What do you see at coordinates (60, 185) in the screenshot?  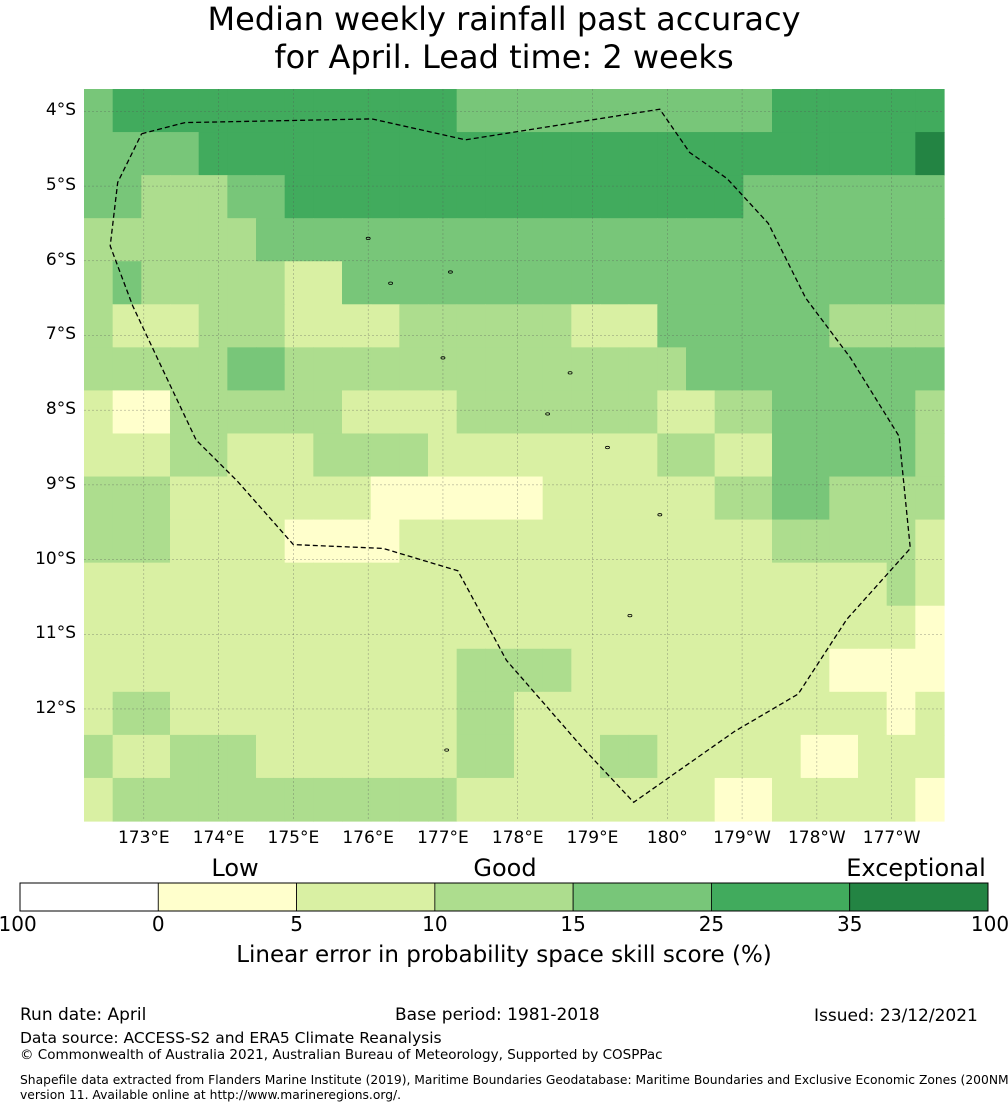 I see `latitude-label: 5°S` at bounding box center [60, 185].